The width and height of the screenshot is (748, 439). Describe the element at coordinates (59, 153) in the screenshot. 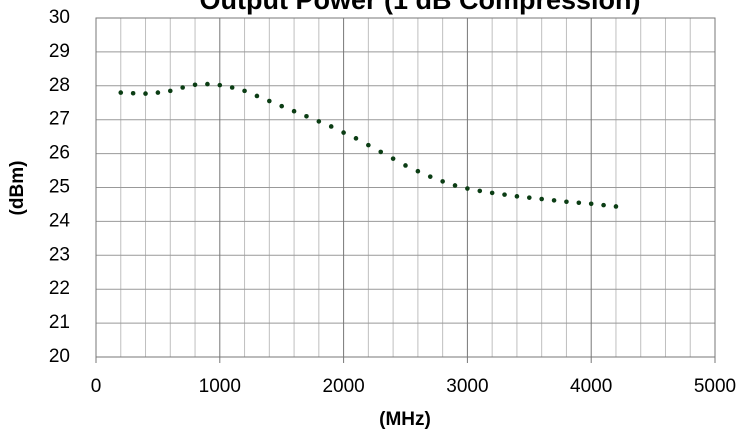

I see `y-tick-label: 26` at that location.